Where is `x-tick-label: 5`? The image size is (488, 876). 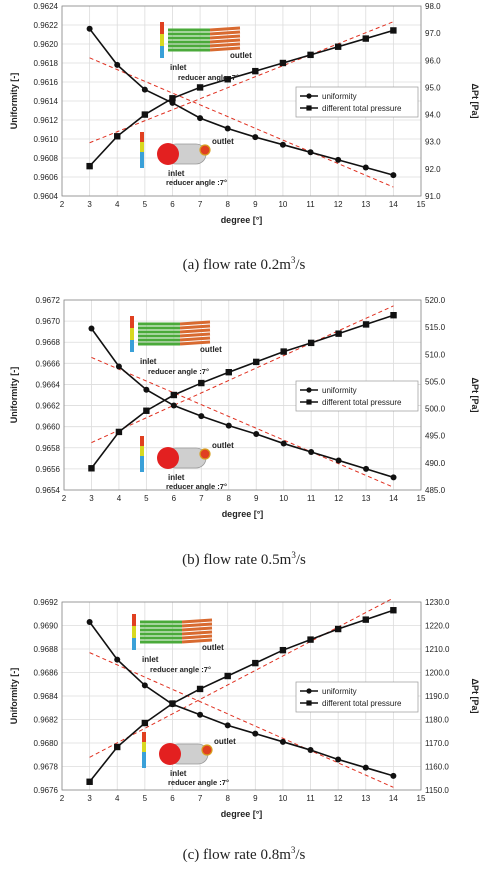 x-tick-label: 5 is located at coordinates (145, 798).